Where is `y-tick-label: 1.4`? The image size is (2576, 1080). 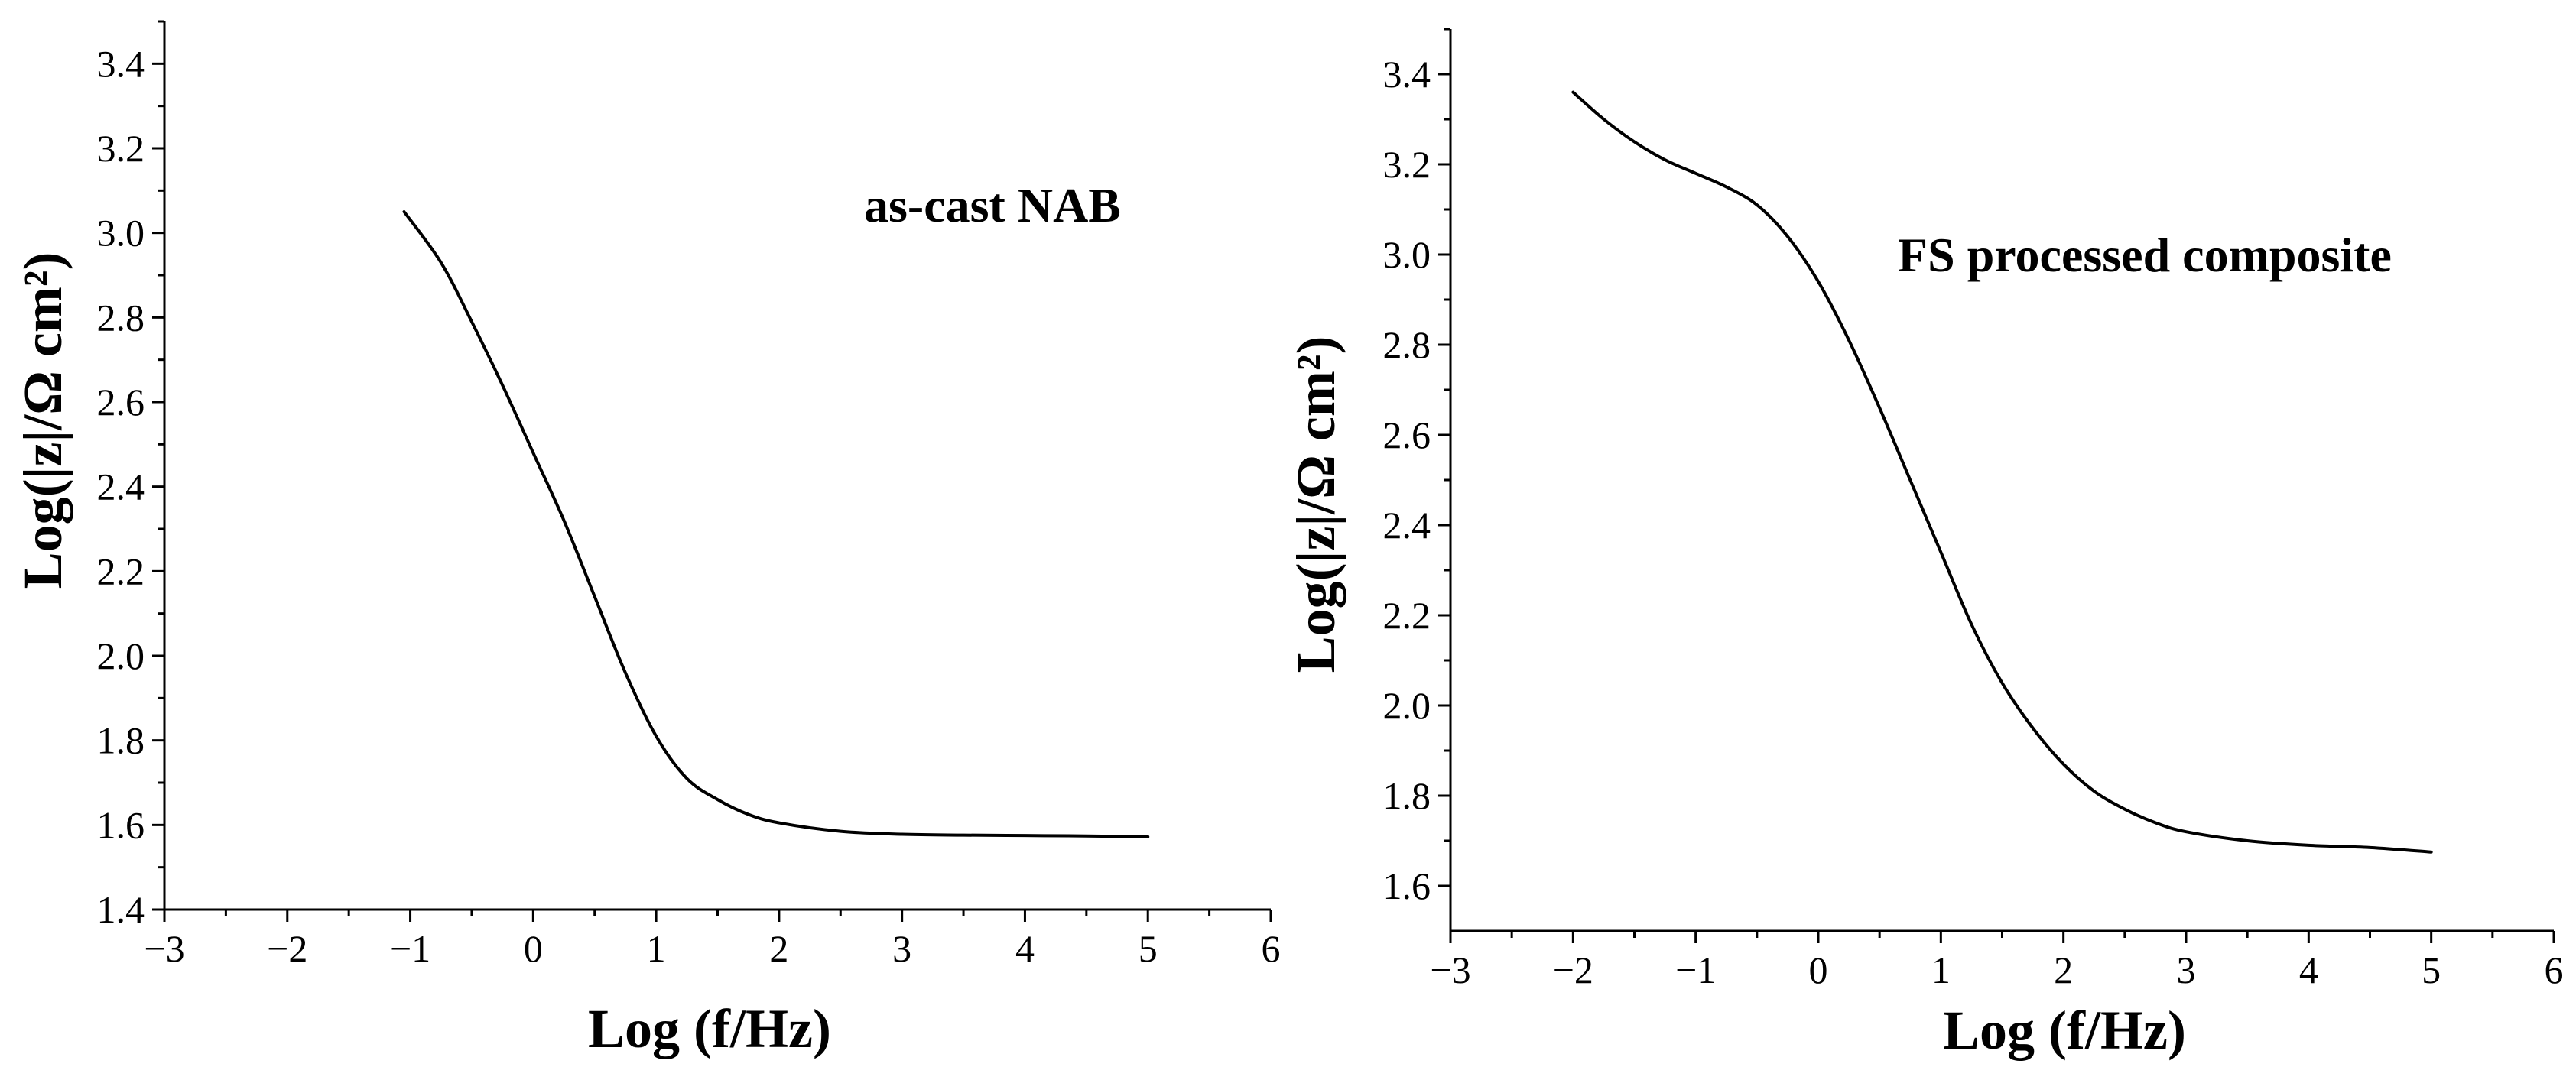
y-tick-label: 1.4 is located at coordinates (121, 910).